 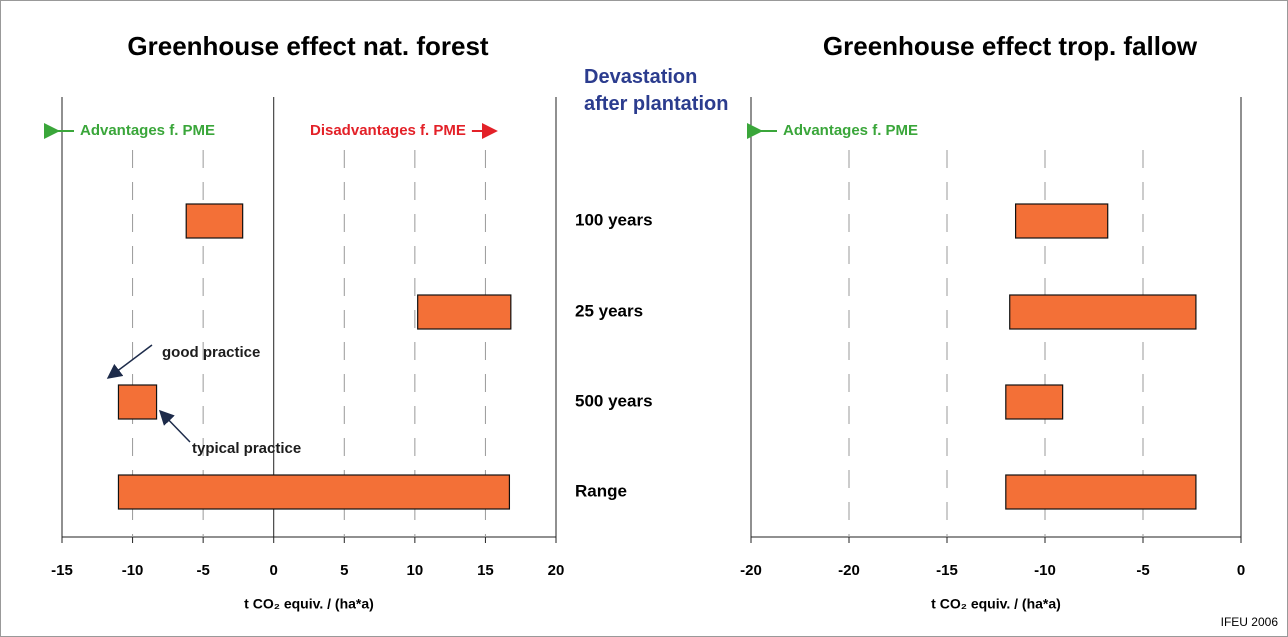 I want to click on category-label: 25 years, so click(x=609, y=310).